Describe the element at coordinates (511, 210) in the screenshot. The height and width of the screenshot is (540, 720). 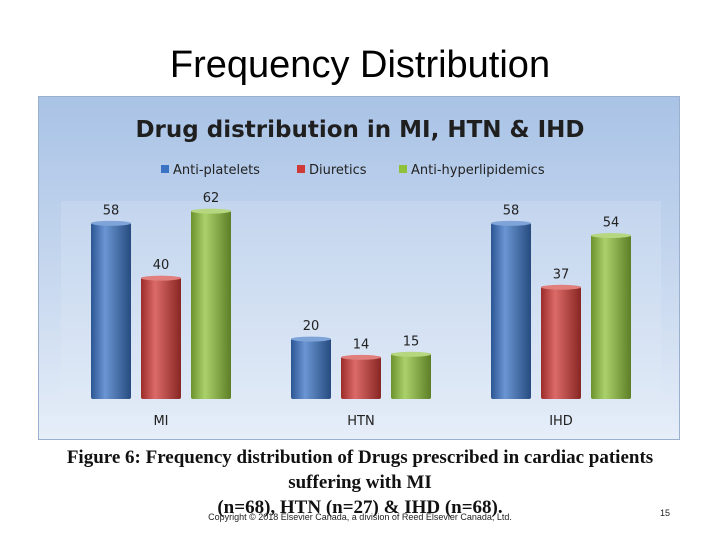
I see `data-label-ihd-anti-platelets: 58` at that location.